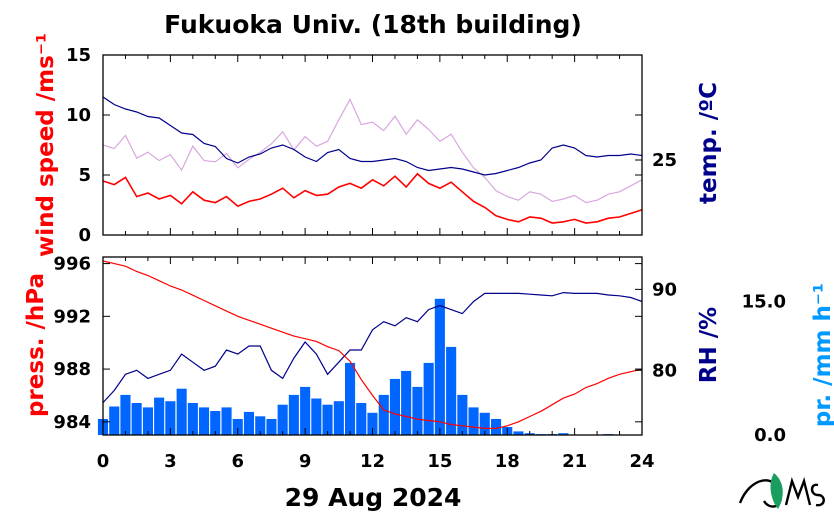  I want to click on logo-letters, so click(804, 491).